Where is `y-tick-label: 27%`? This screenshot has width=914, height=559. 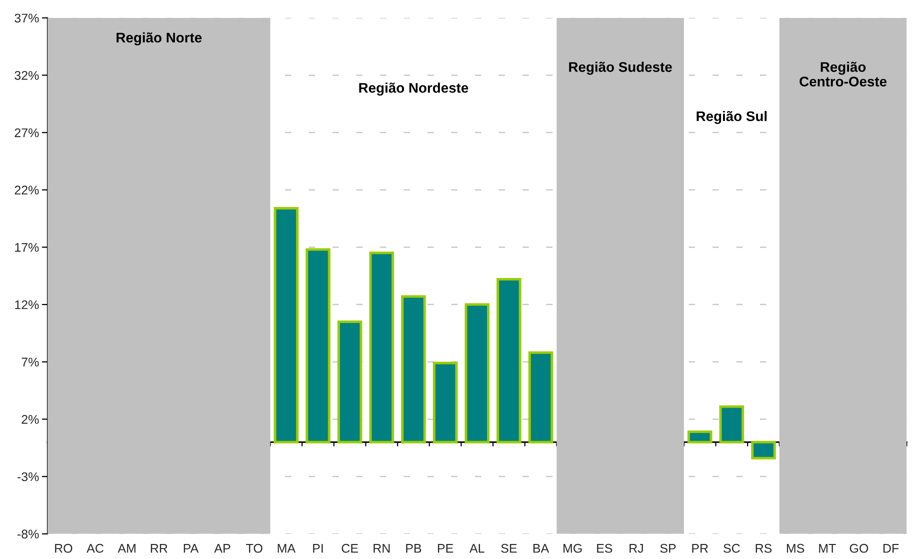
y-tick-label: 27% is located at coordinates (26, 133).